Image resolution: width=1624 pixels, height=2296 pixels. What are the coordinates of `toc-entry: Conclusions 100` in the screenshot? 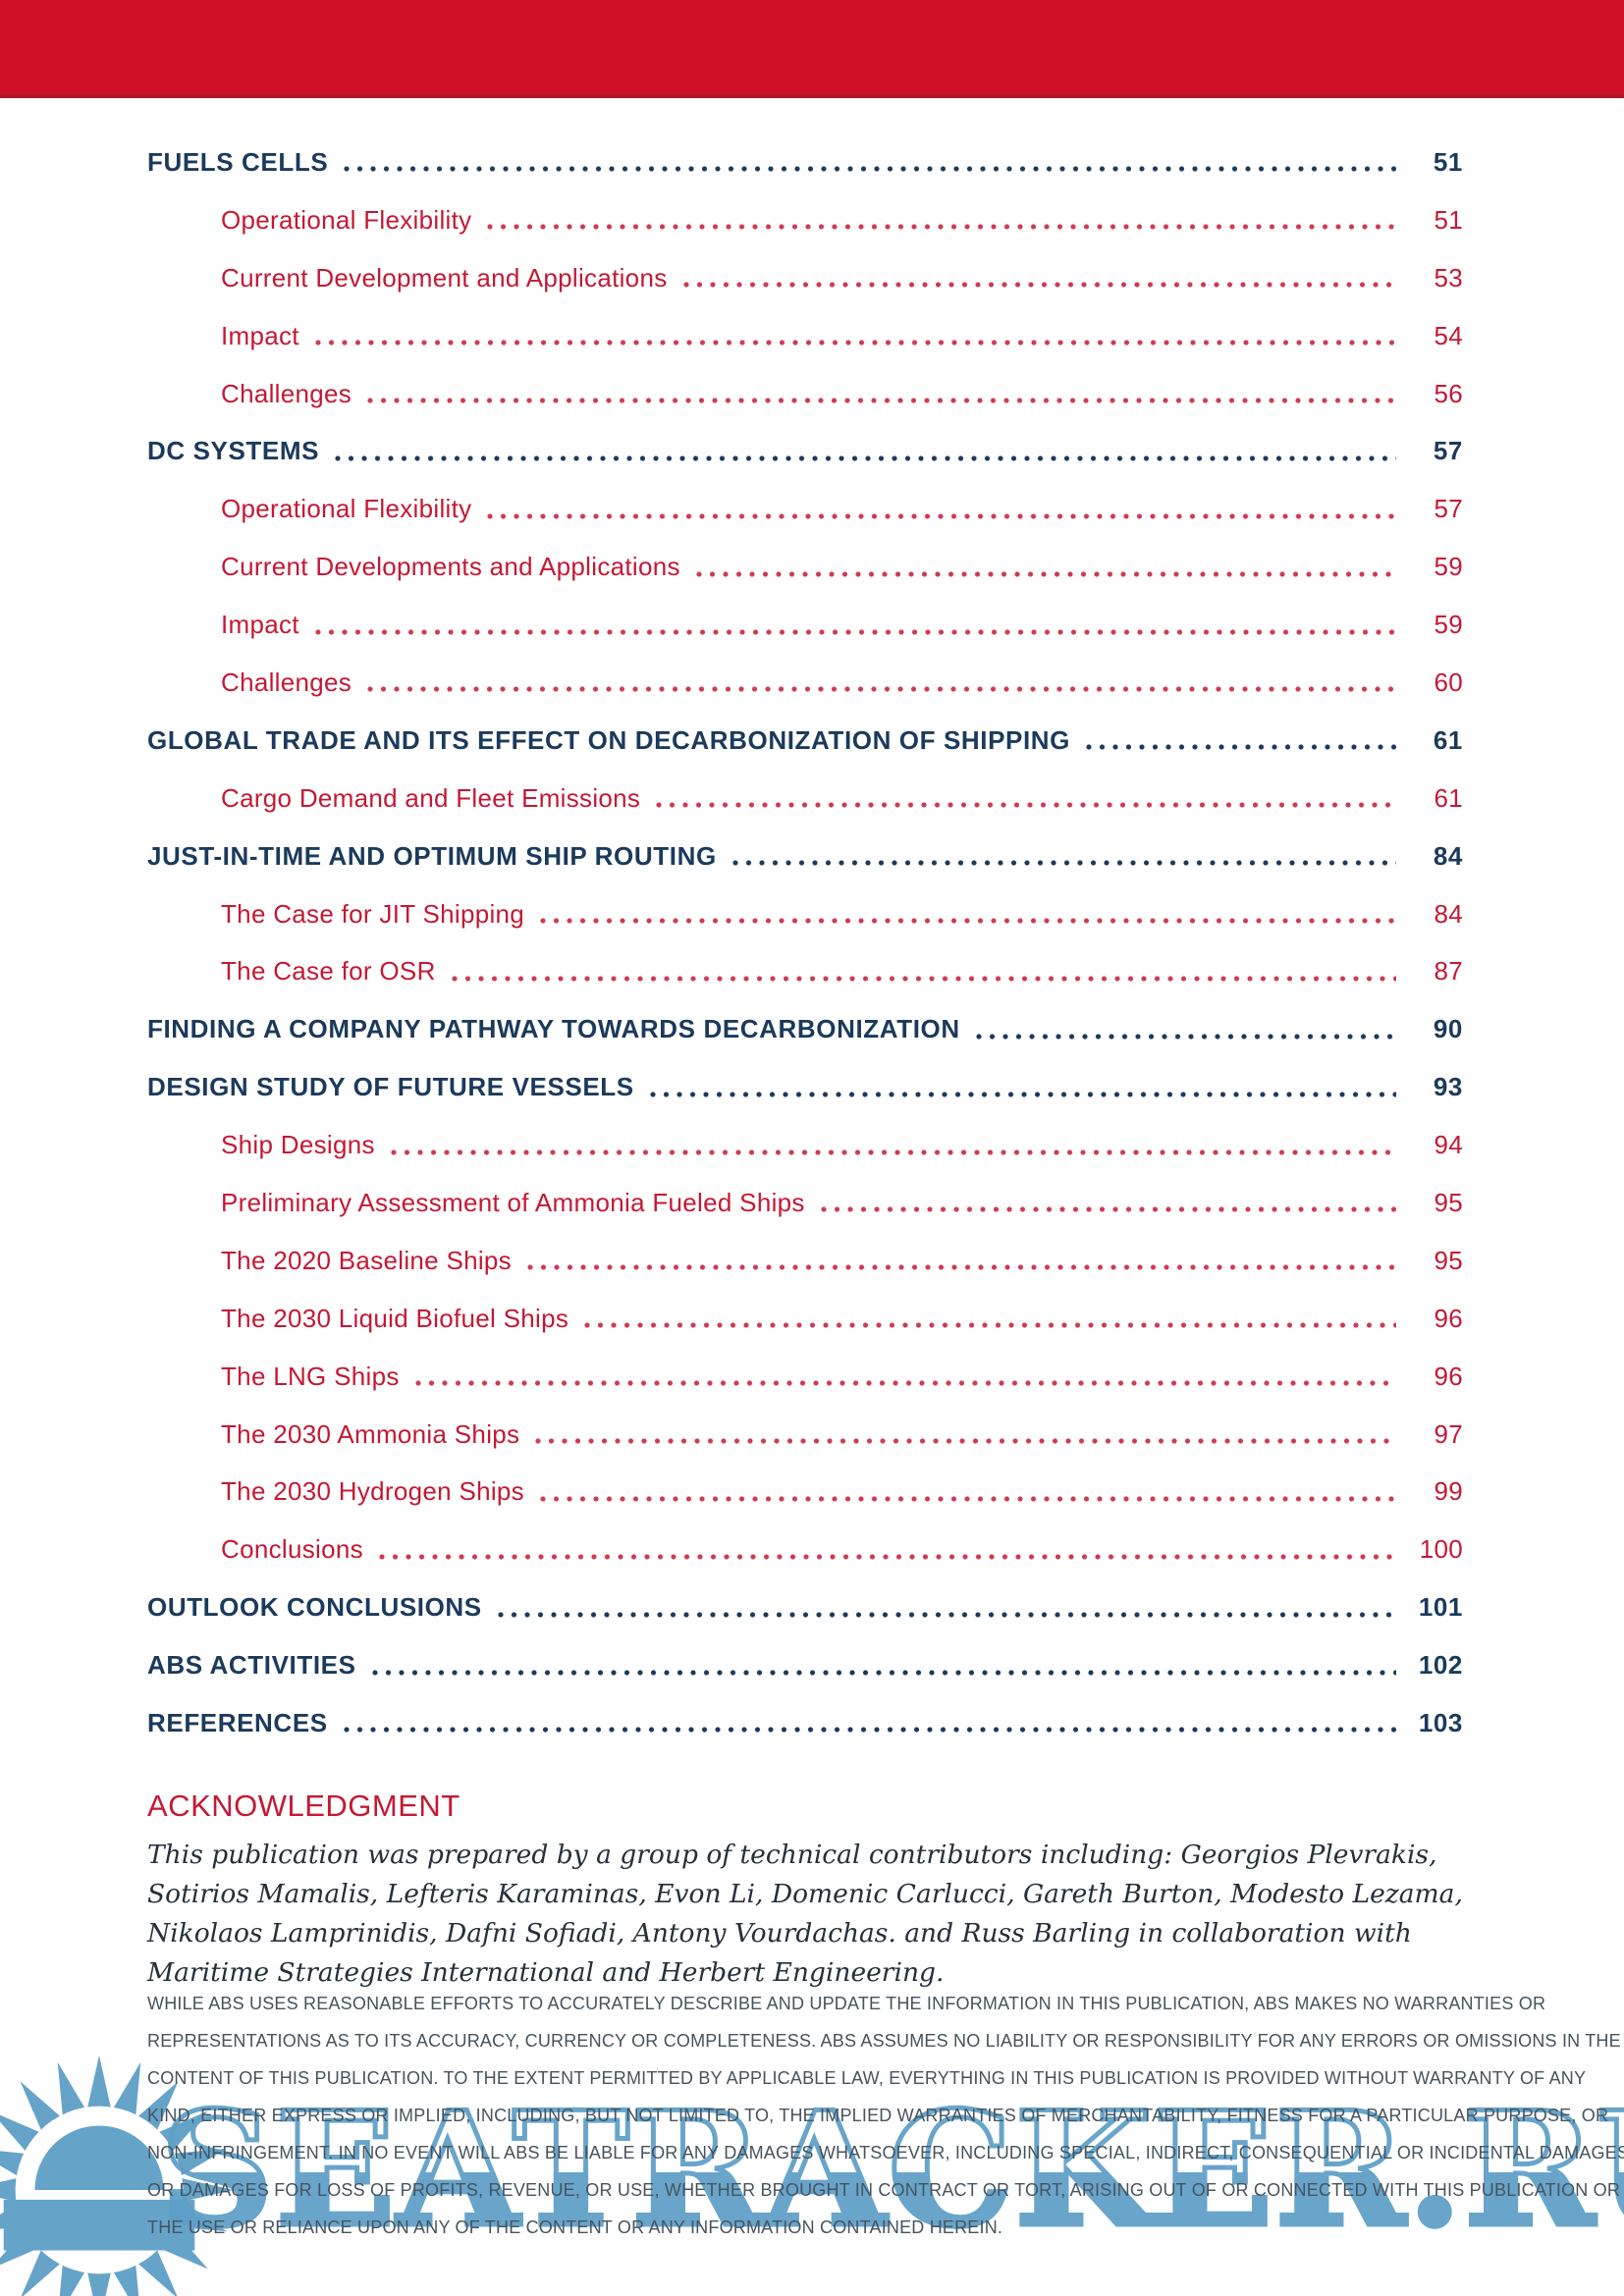 It's located at (805, 1550).